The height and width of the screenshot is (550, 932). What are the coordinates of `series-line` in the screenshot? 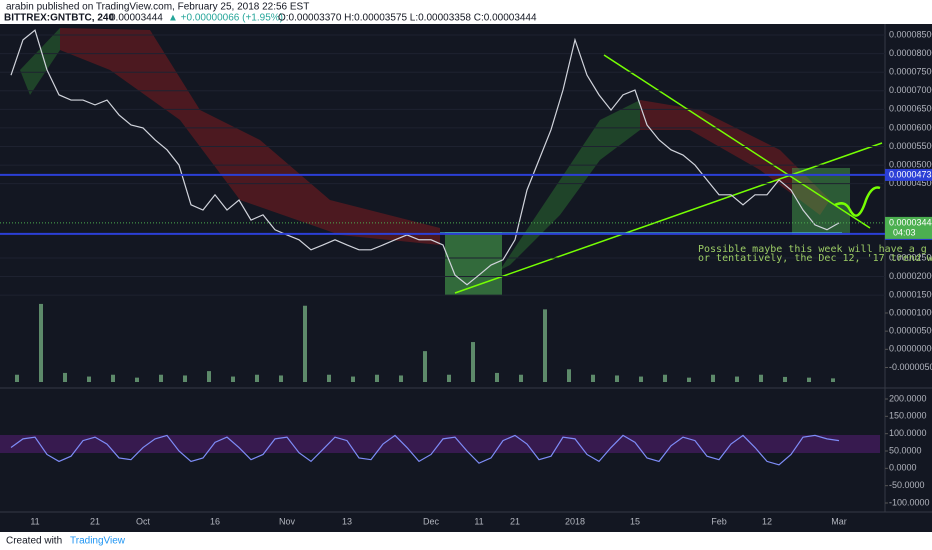 It's located at (425, 450).